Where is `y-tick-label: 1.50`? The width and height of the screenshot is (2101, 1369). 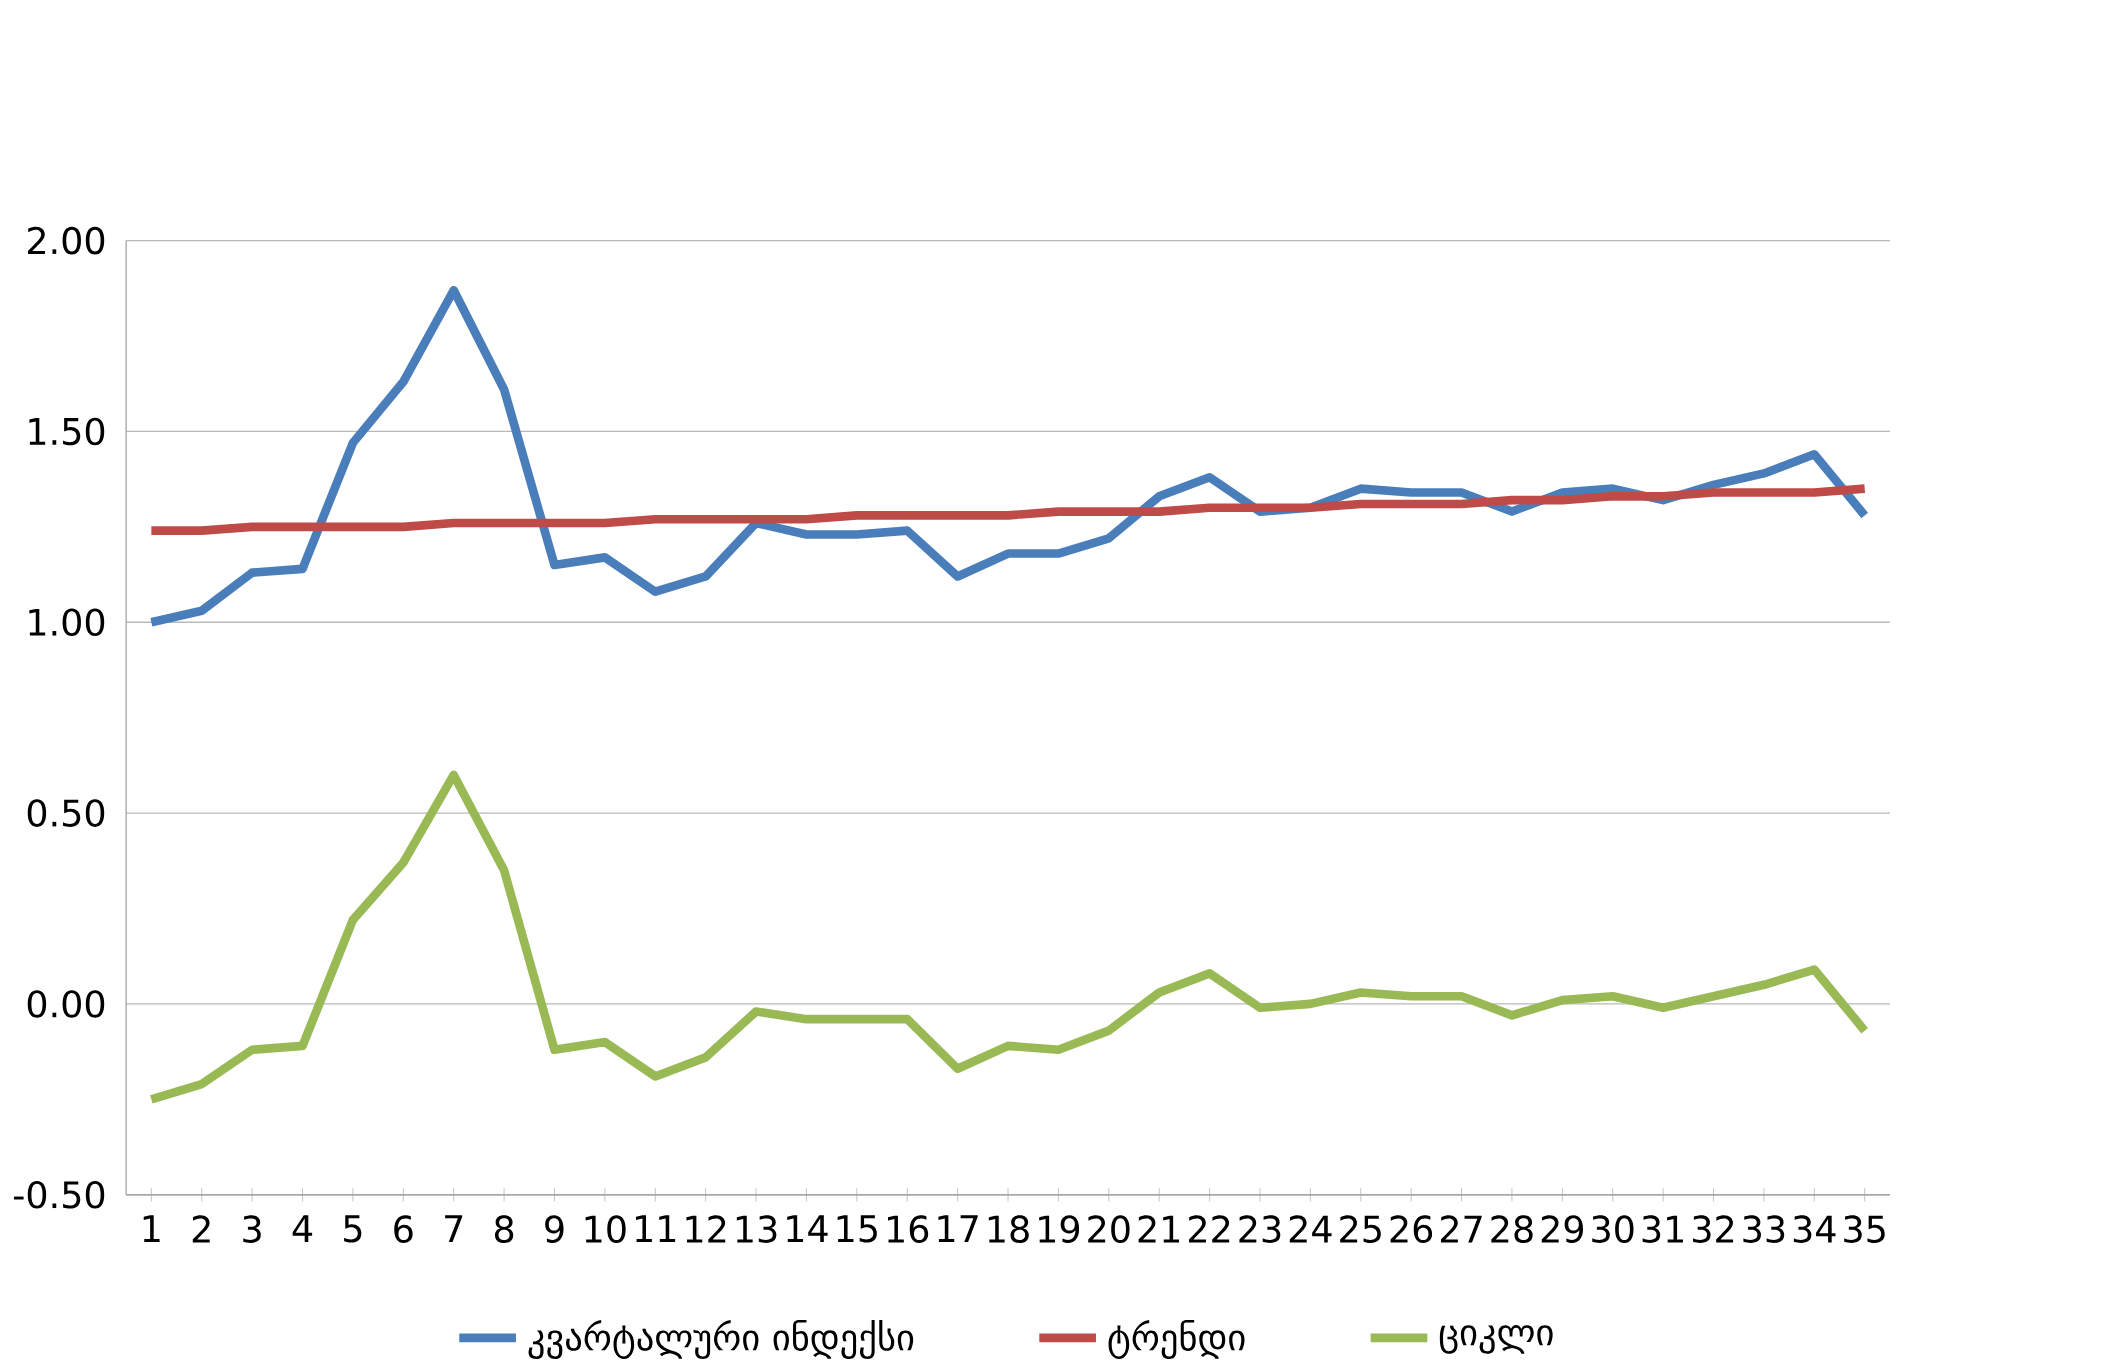 y-tick-label: 1.50 is located at coordinates (67, 431).